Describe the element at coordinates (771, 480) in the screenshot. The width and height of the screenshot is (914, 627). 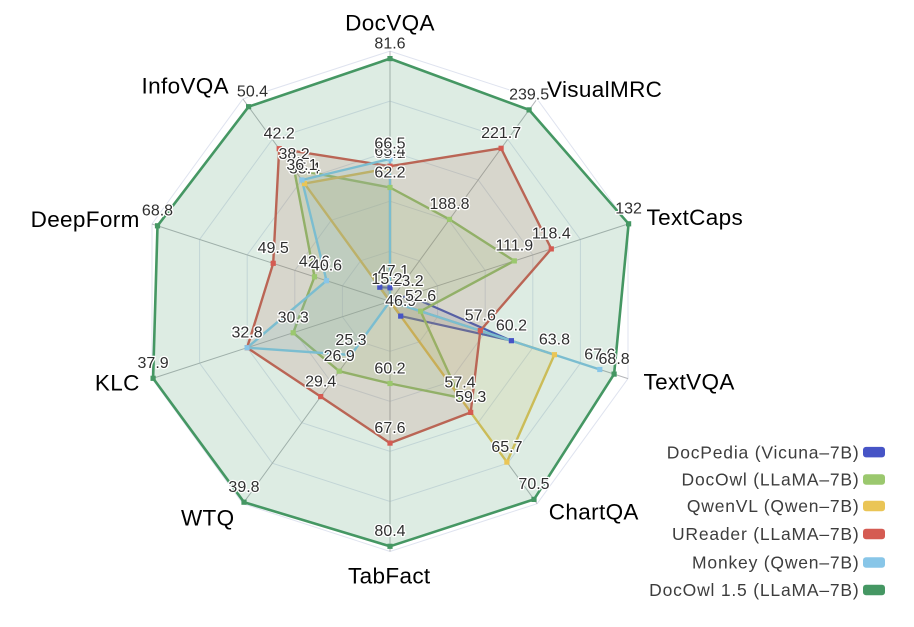
I see `svg-text: DocOwl (LLaMA–7B)` at that location.